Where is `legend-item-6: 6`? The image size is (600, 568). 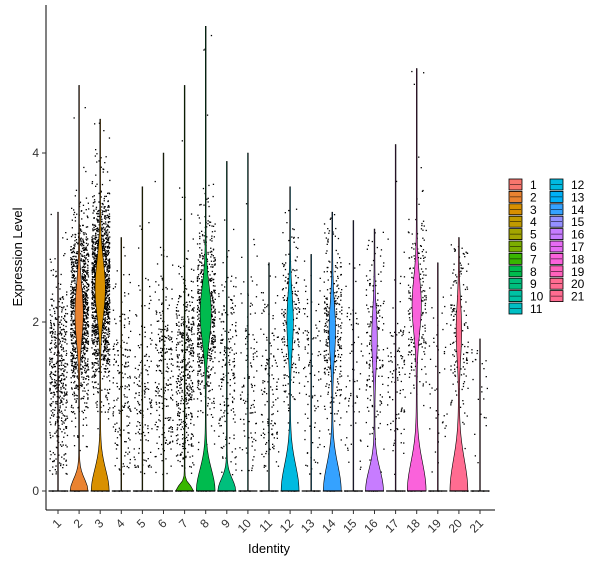
legend-item-6: 6 is located at coordinates (522, 247).